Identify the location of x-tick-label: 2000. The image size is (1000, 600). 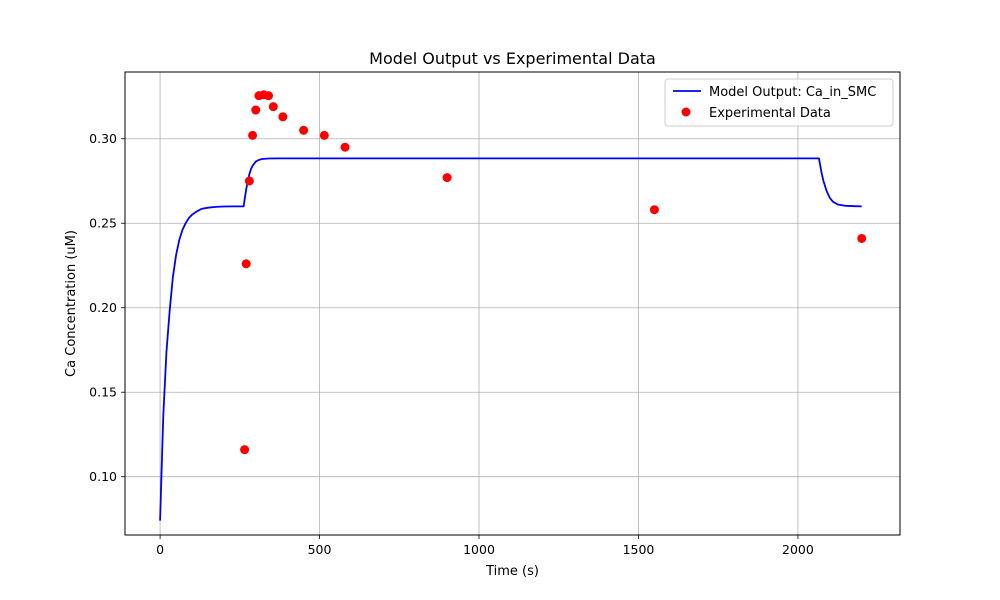
(798, 549).